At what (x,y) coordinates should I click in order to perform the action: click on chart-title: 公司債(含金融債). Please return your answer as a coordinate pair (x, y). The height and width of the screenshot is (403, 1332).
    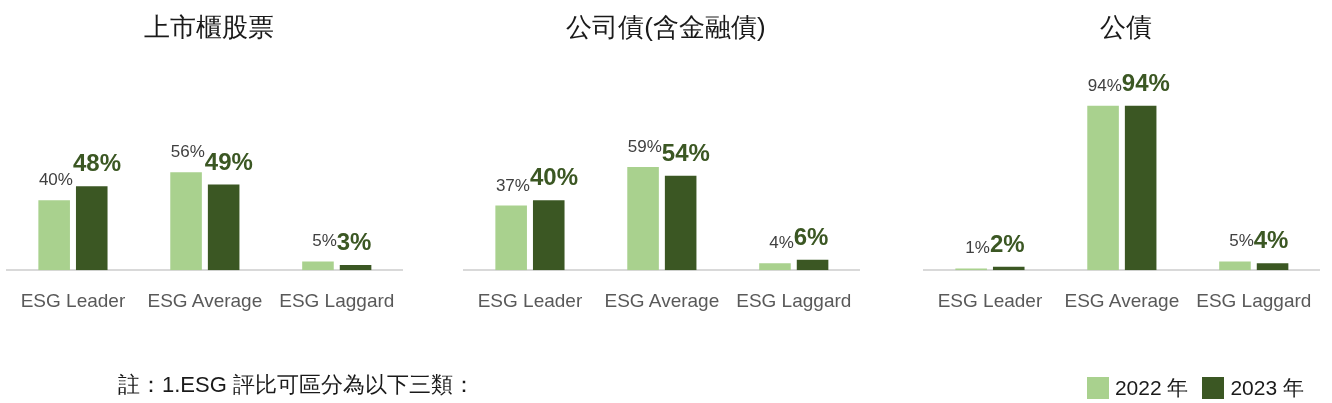
    Looking at the image, I should click on (666, 26).